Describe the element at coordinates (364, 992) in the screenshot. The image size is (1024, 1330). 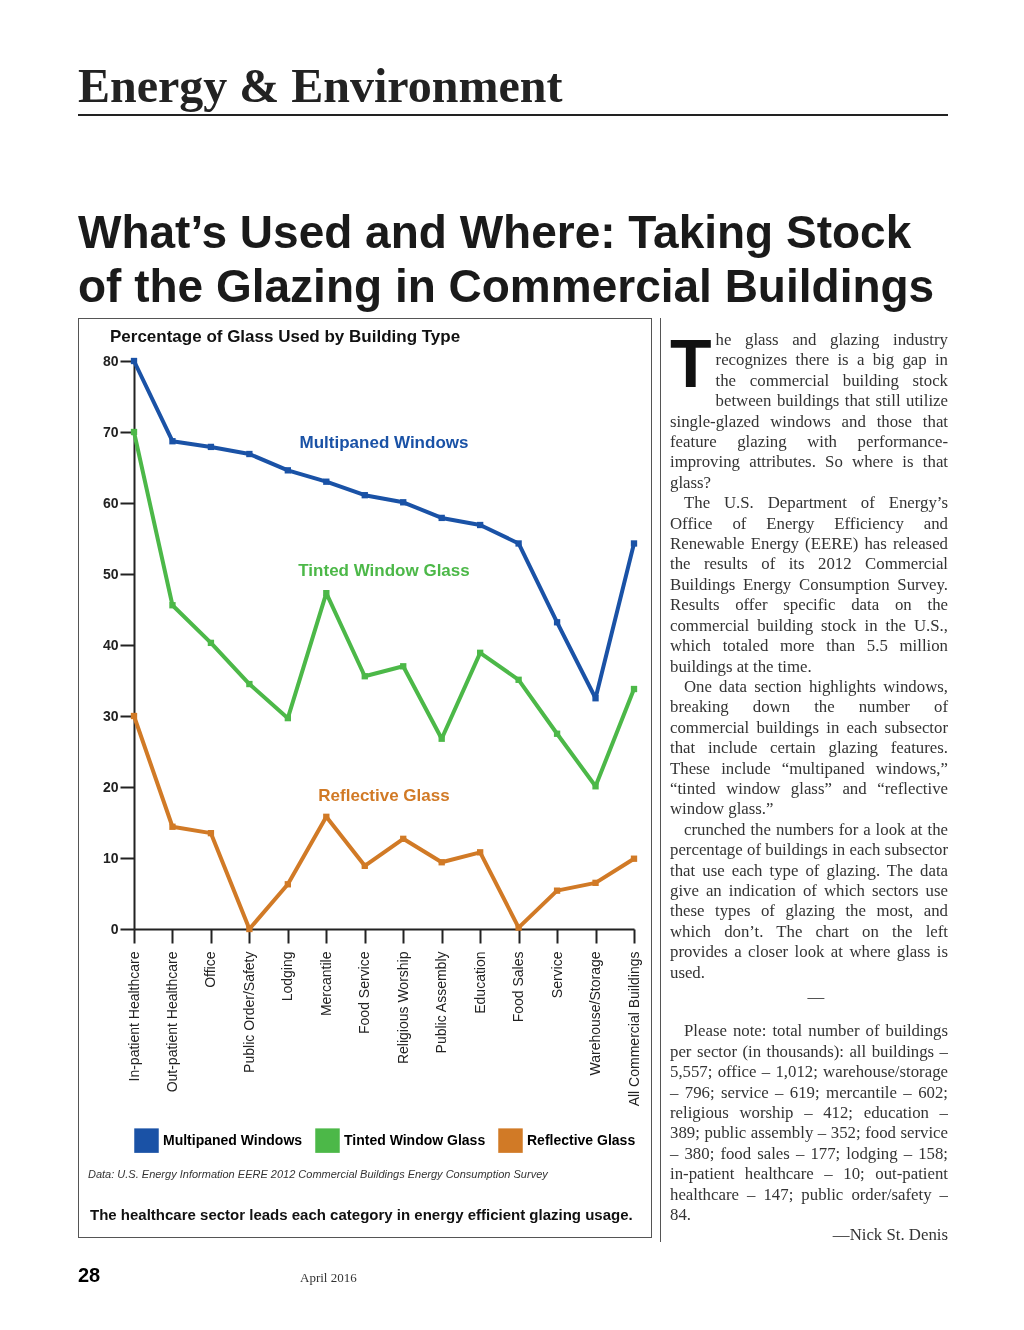
I see `x-tick-label: Food Service` at that location.